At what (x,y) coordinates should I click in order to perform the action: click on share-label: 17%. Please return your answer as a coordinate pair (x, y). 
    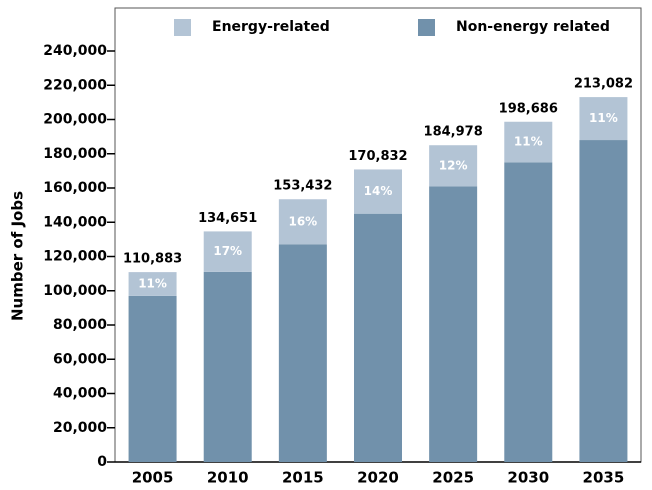
    Looking at the image, I should click on (227, 251).